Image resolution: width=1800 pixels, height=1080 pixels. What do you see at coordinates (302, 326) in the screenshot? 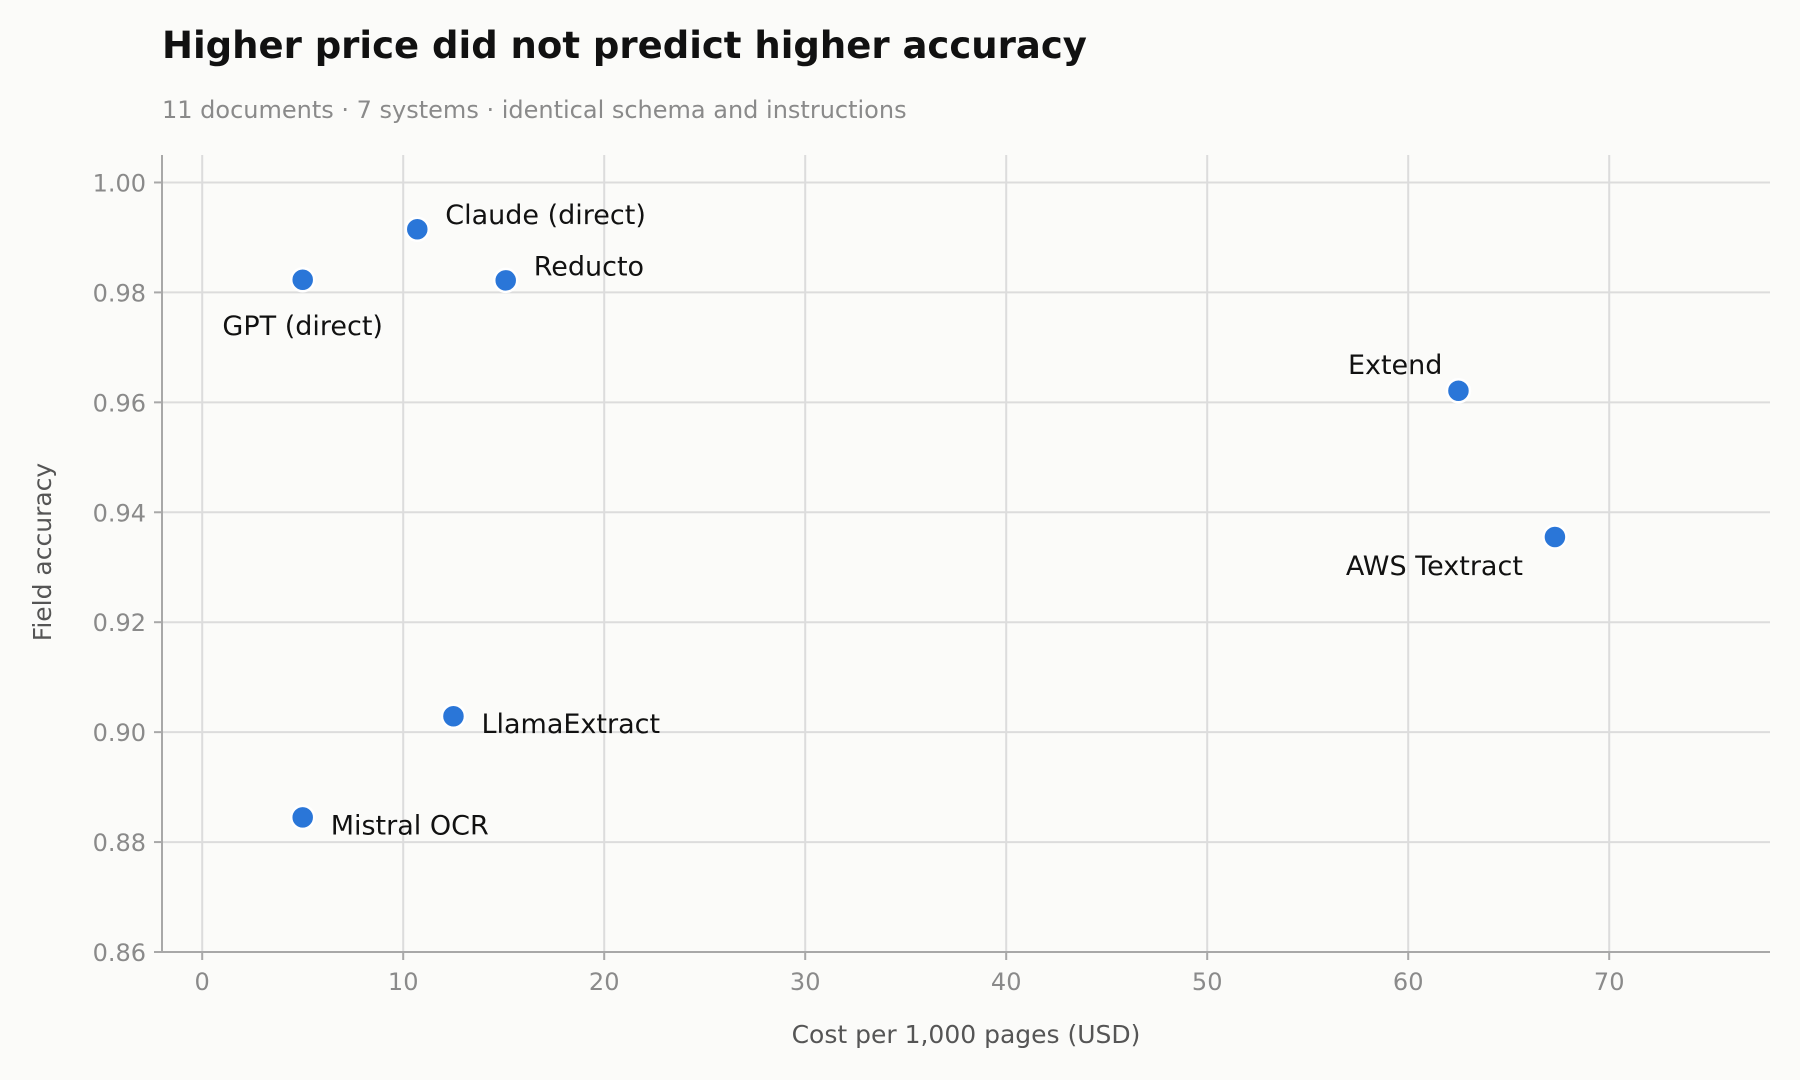
I see `point-label: GPT (direct)` at bounding box center [302, 326].